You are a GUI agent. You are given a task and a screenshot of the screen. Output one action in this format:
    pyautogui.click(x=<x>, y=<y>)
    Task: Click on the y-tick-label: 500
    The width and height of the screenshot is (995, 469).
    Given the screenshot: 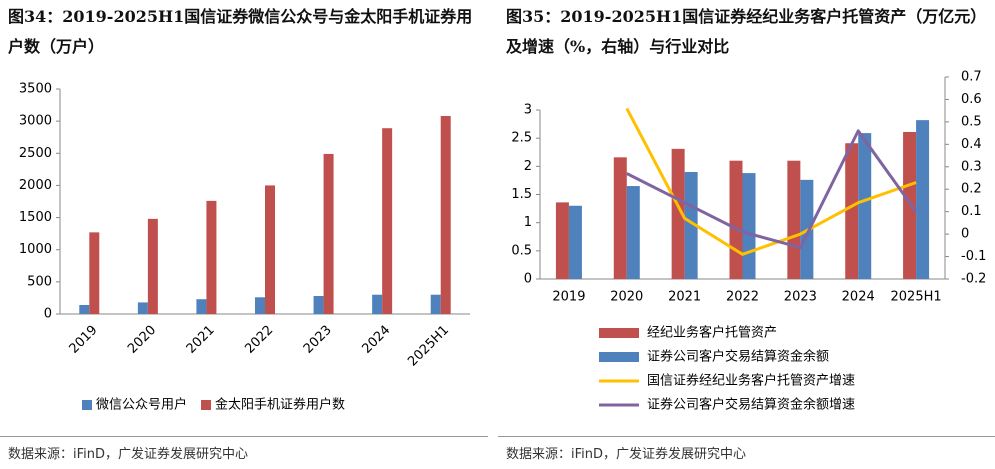 What is the action you would take?
    pyautogui.click(x=39, y=281)
    